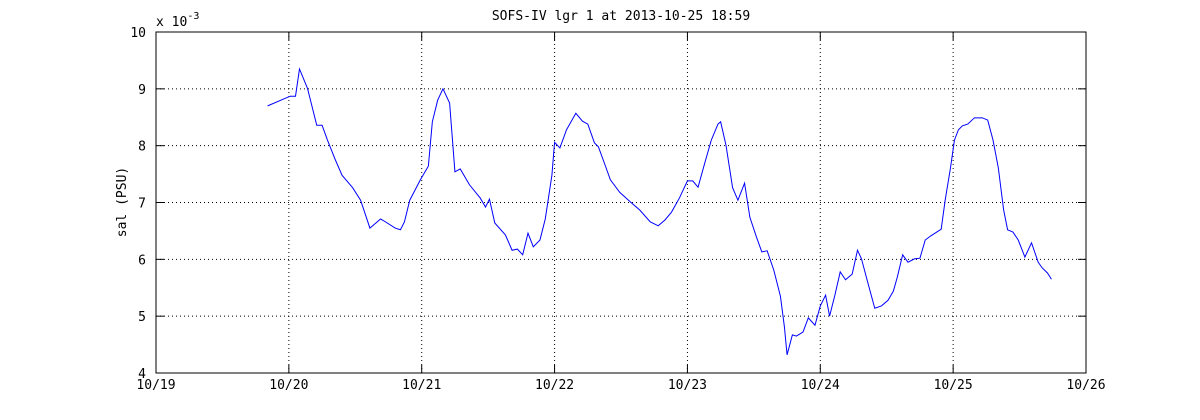 Image resolution: width=1200 pixels, height=420 pixels. What do you see at coordinates (142, 317) in the screenshot?
I see `y-tick-label: 5` at bounding box center [142, 317].